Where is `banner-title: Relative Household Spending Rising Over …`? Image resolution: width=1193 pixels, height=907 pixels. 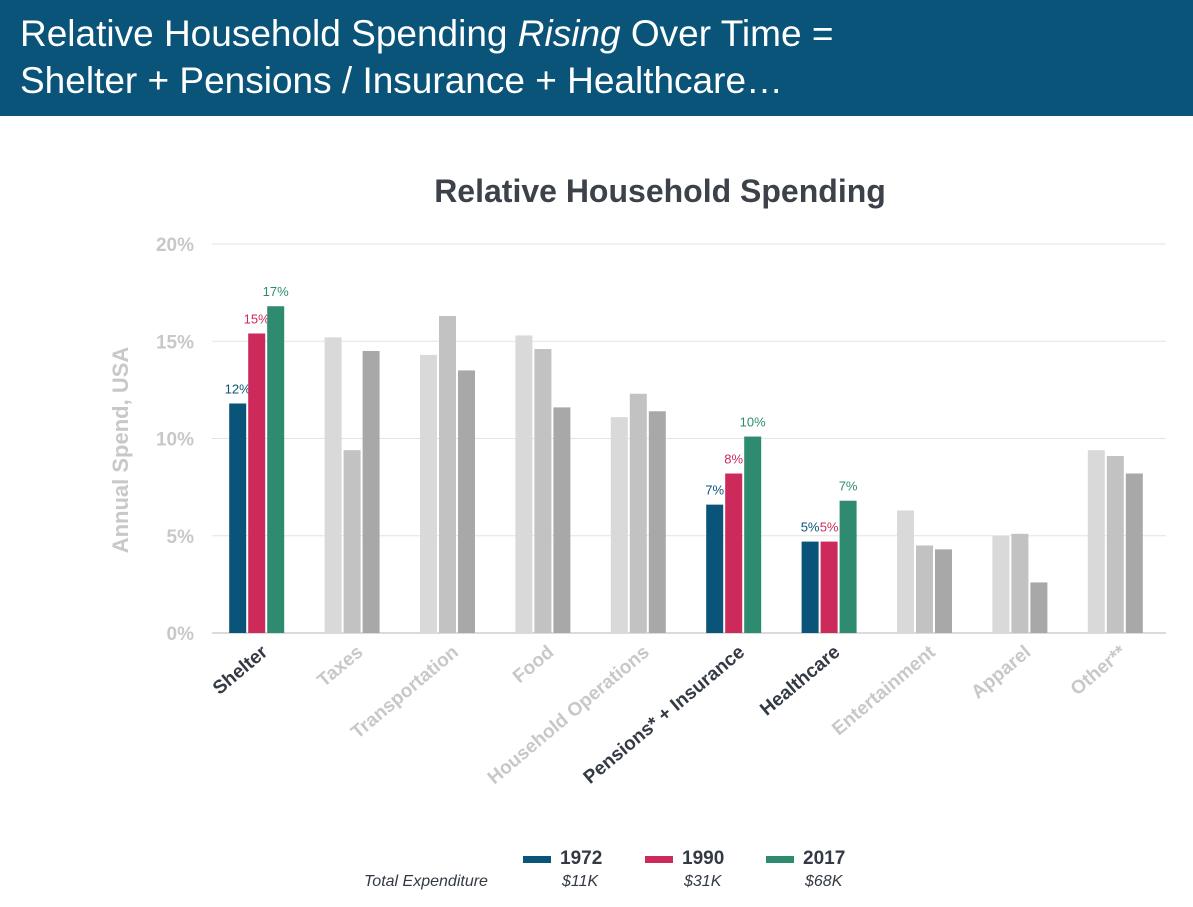
banner-title: Relative Household Spending Rising Over … is located at coordinates (426, 57).